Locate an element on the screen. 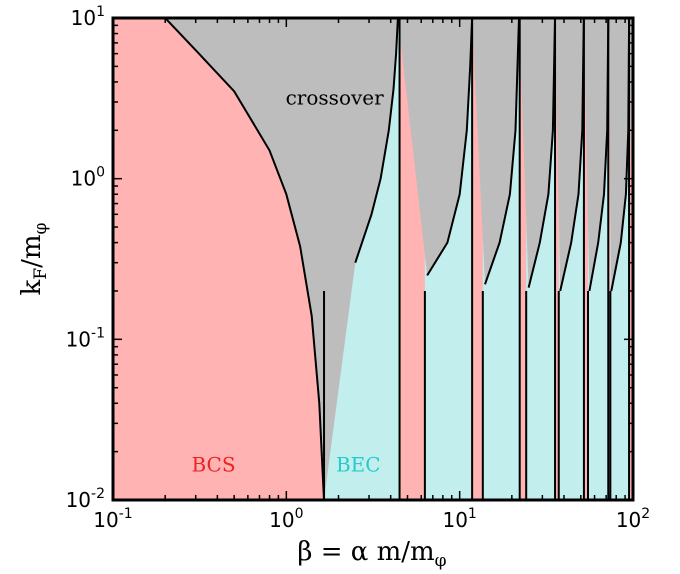 The image size is (680, 574). crossover-soft-edge is located at coordinates (229, 106).